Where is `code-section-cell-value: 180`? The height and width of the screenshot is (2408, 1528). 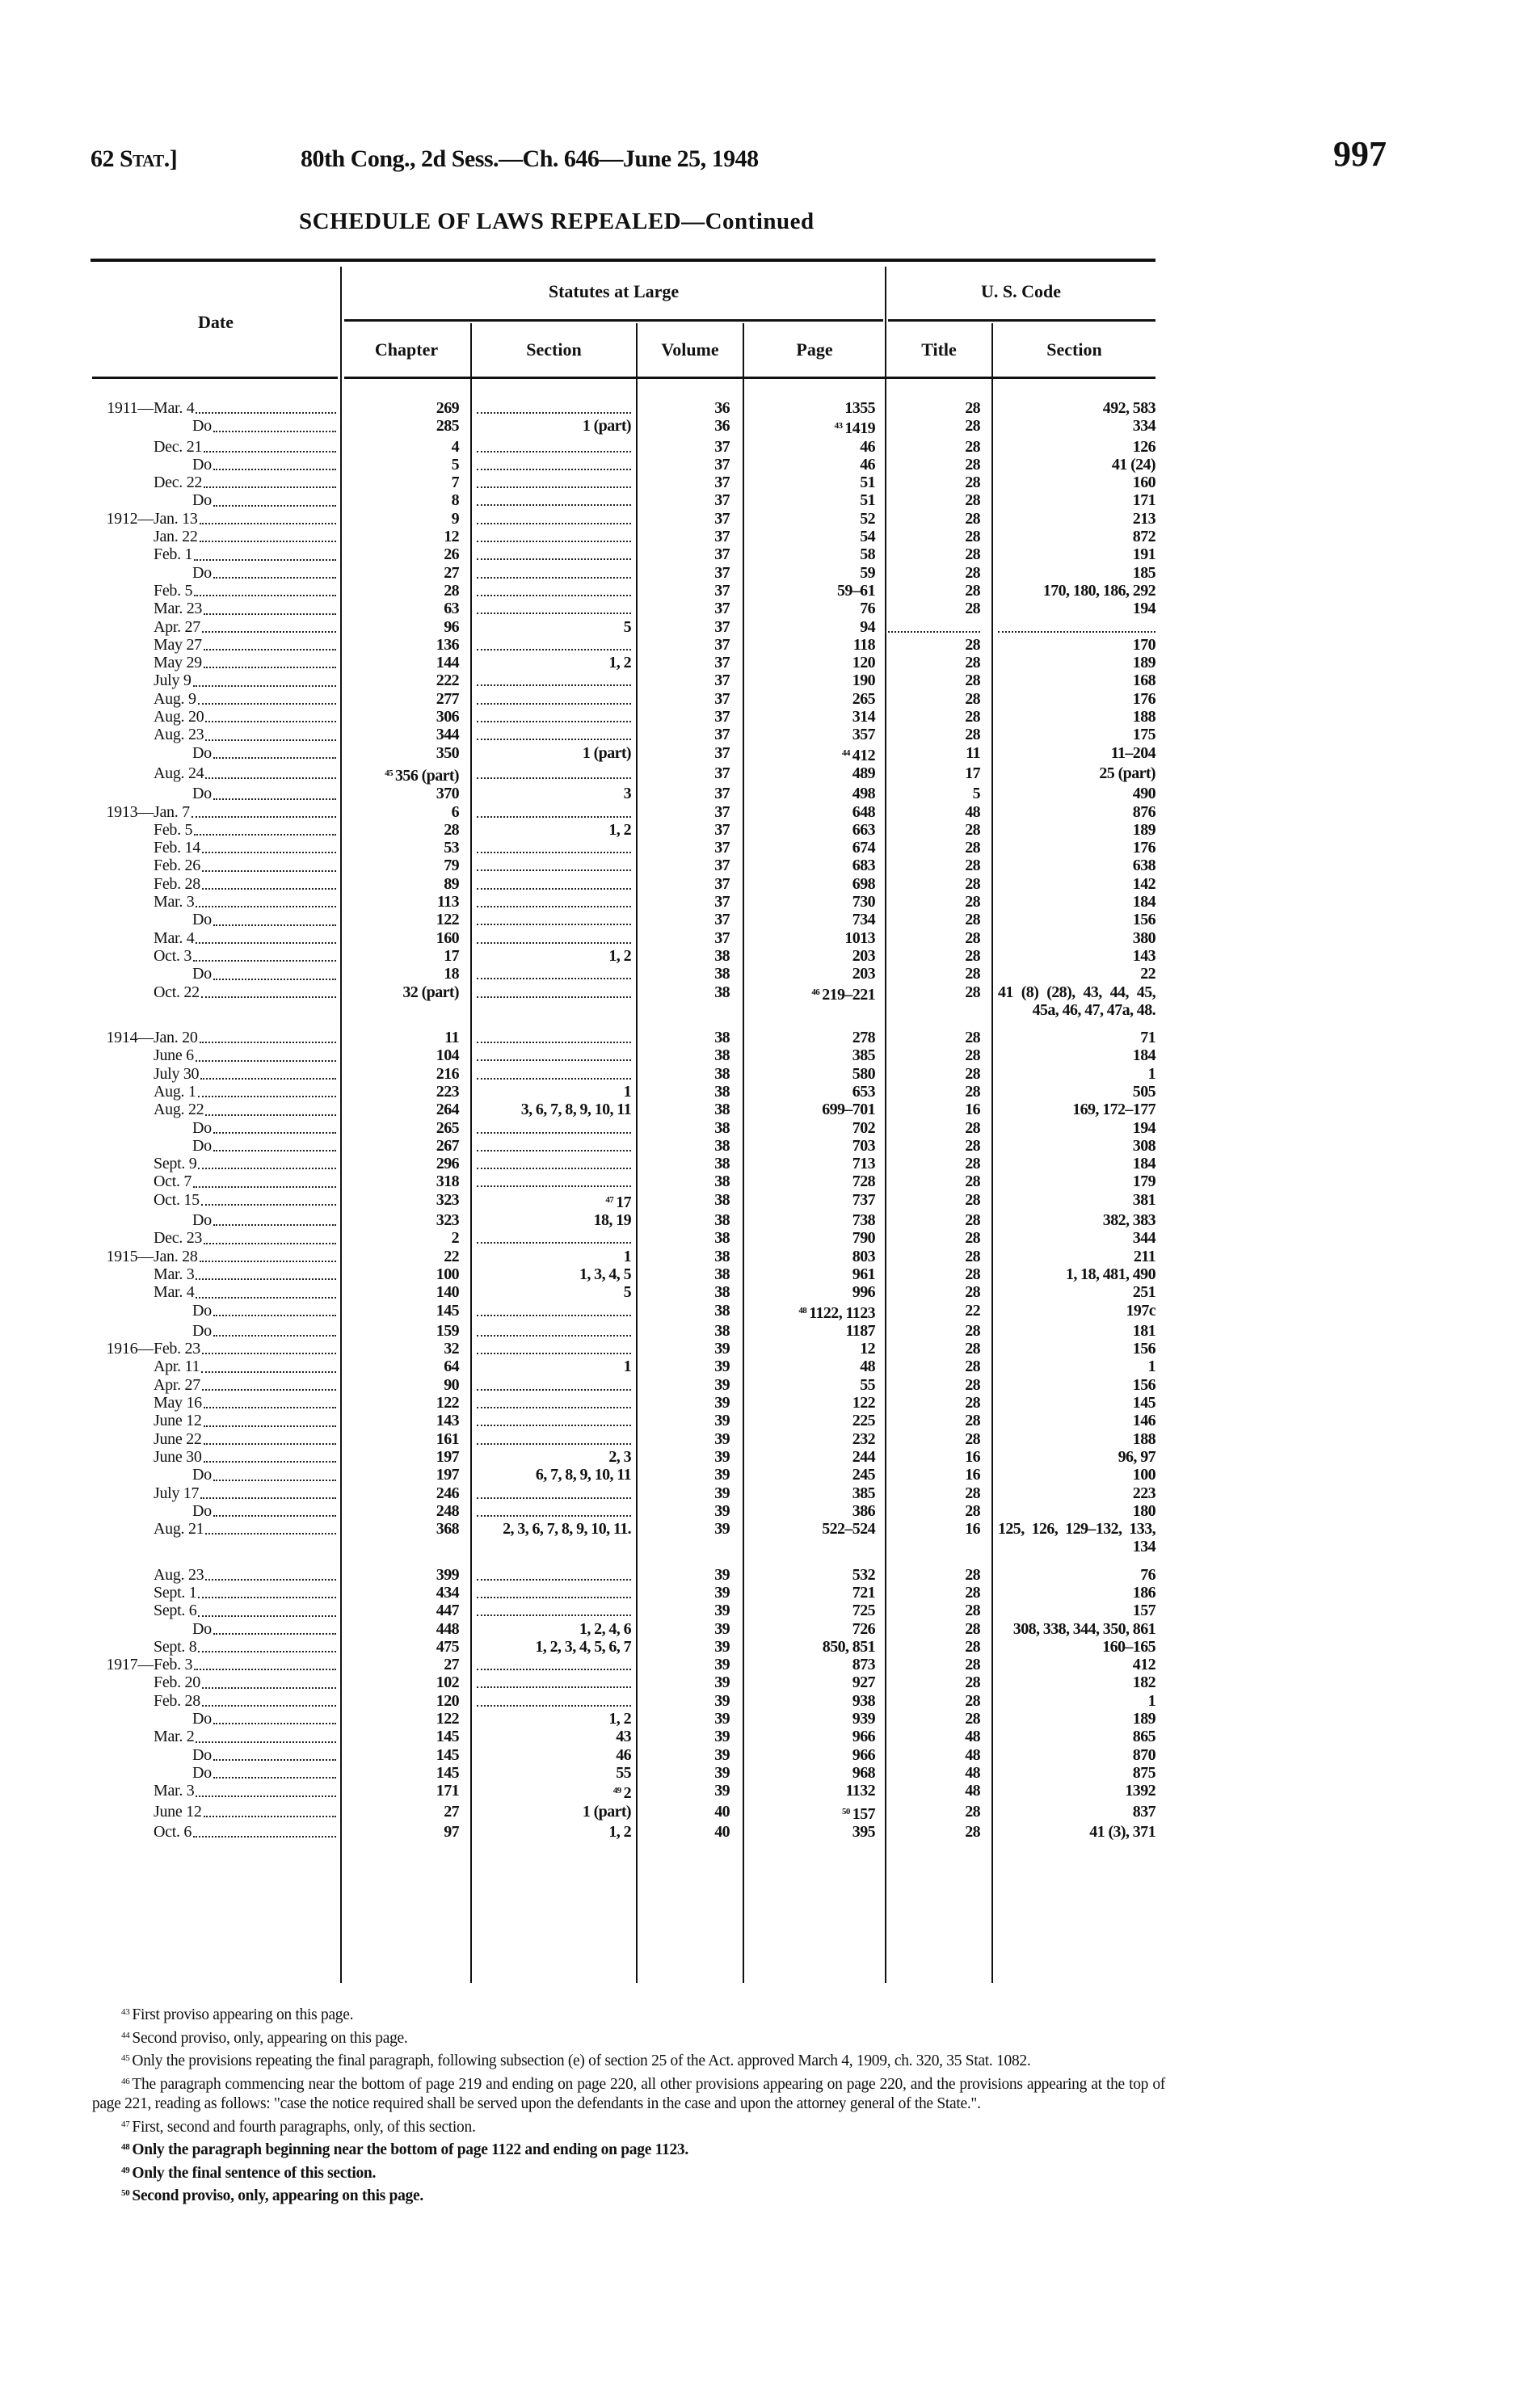 code-section-cell-value: 180 is located at coordinates (1144, 1510).